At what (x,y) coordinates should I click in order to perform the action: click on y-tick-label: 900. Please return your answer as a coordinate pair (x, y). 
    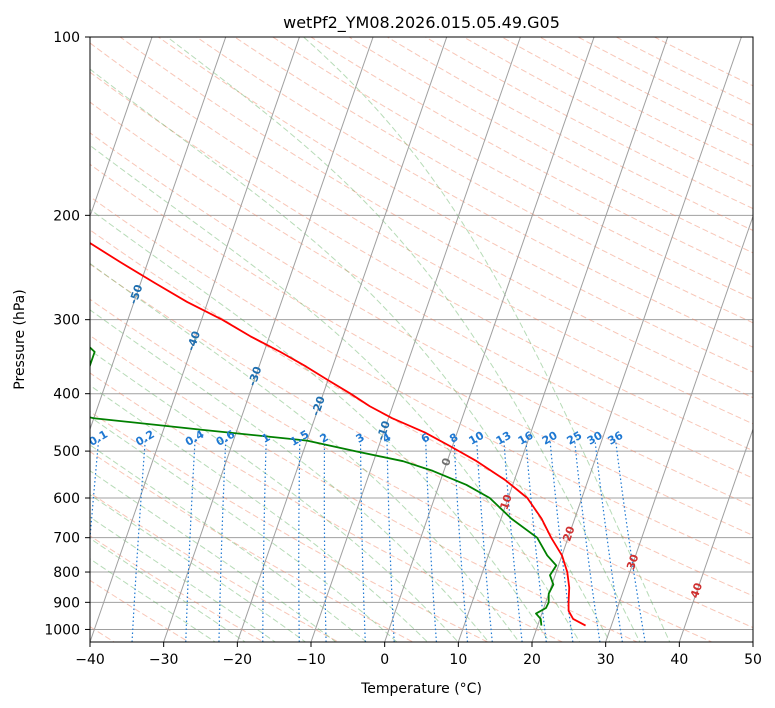
    Looking at the image, I should click on (66, 603).